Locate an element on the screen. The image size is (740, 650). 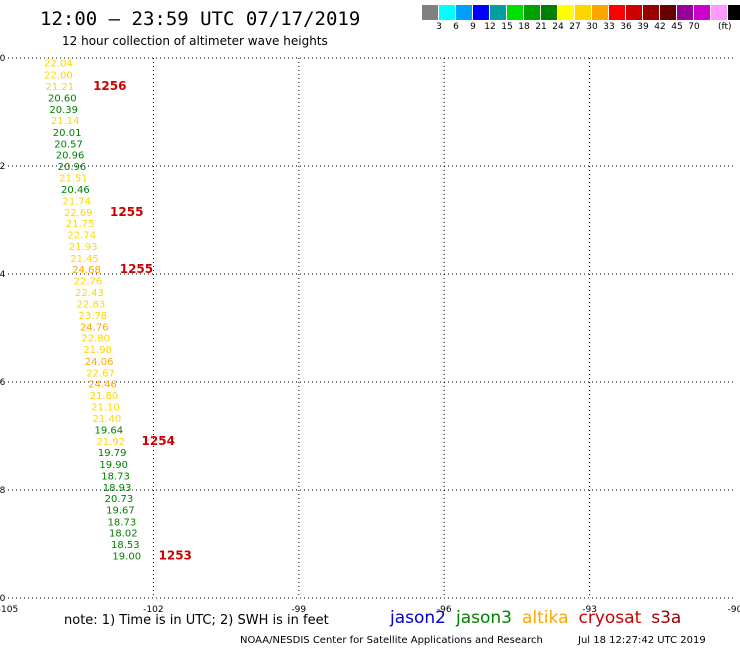
swh-value: 24.76 is located at coordinates (94, 327).